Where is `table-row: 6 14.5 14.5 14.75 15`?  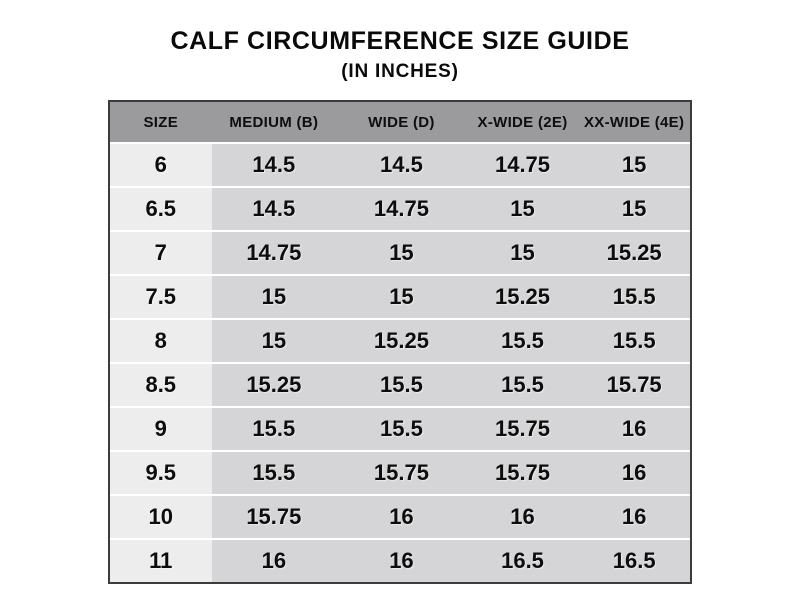
table-row: 6 14.5 14.5 14.75 15 is located at coordinates (400, 165).